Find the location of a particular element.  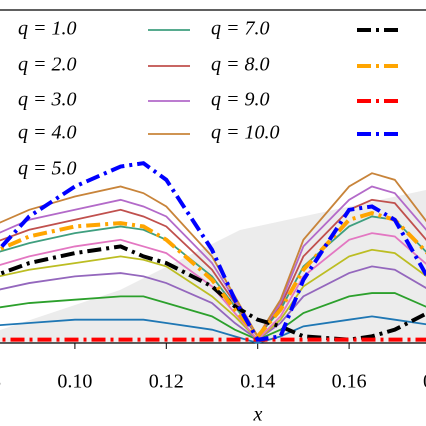

x-axis-label: x is located at coordinates (258, 415).